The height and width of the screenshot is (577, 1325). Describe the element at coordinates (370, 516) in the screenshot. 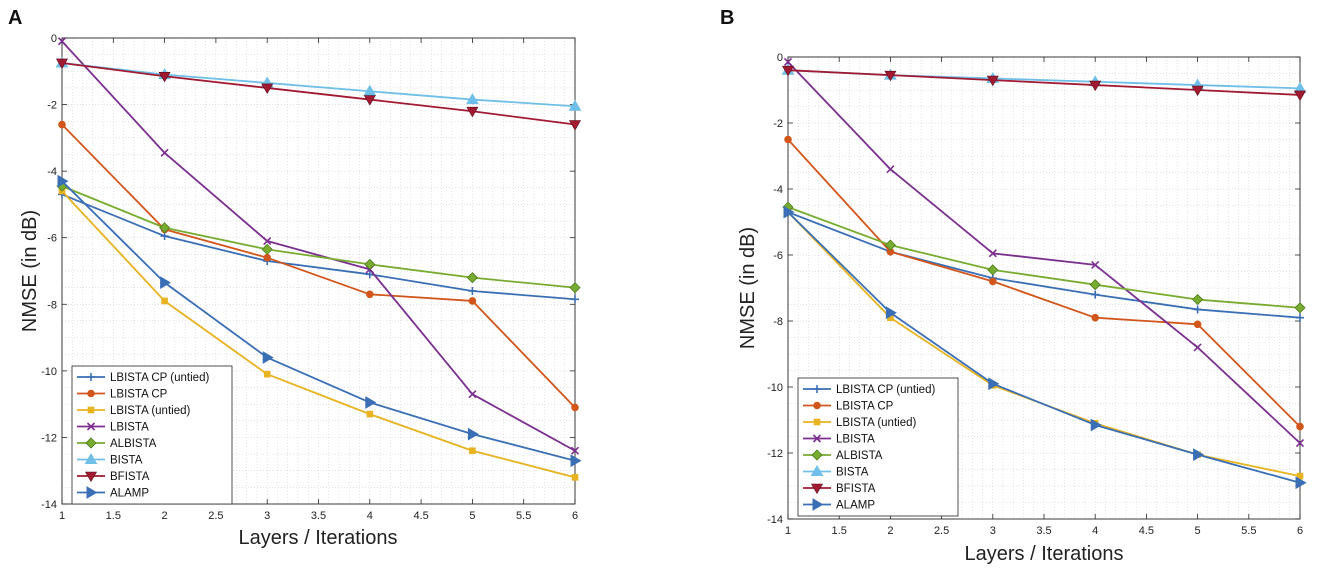

I see `x-tick-label: 4` at that location.